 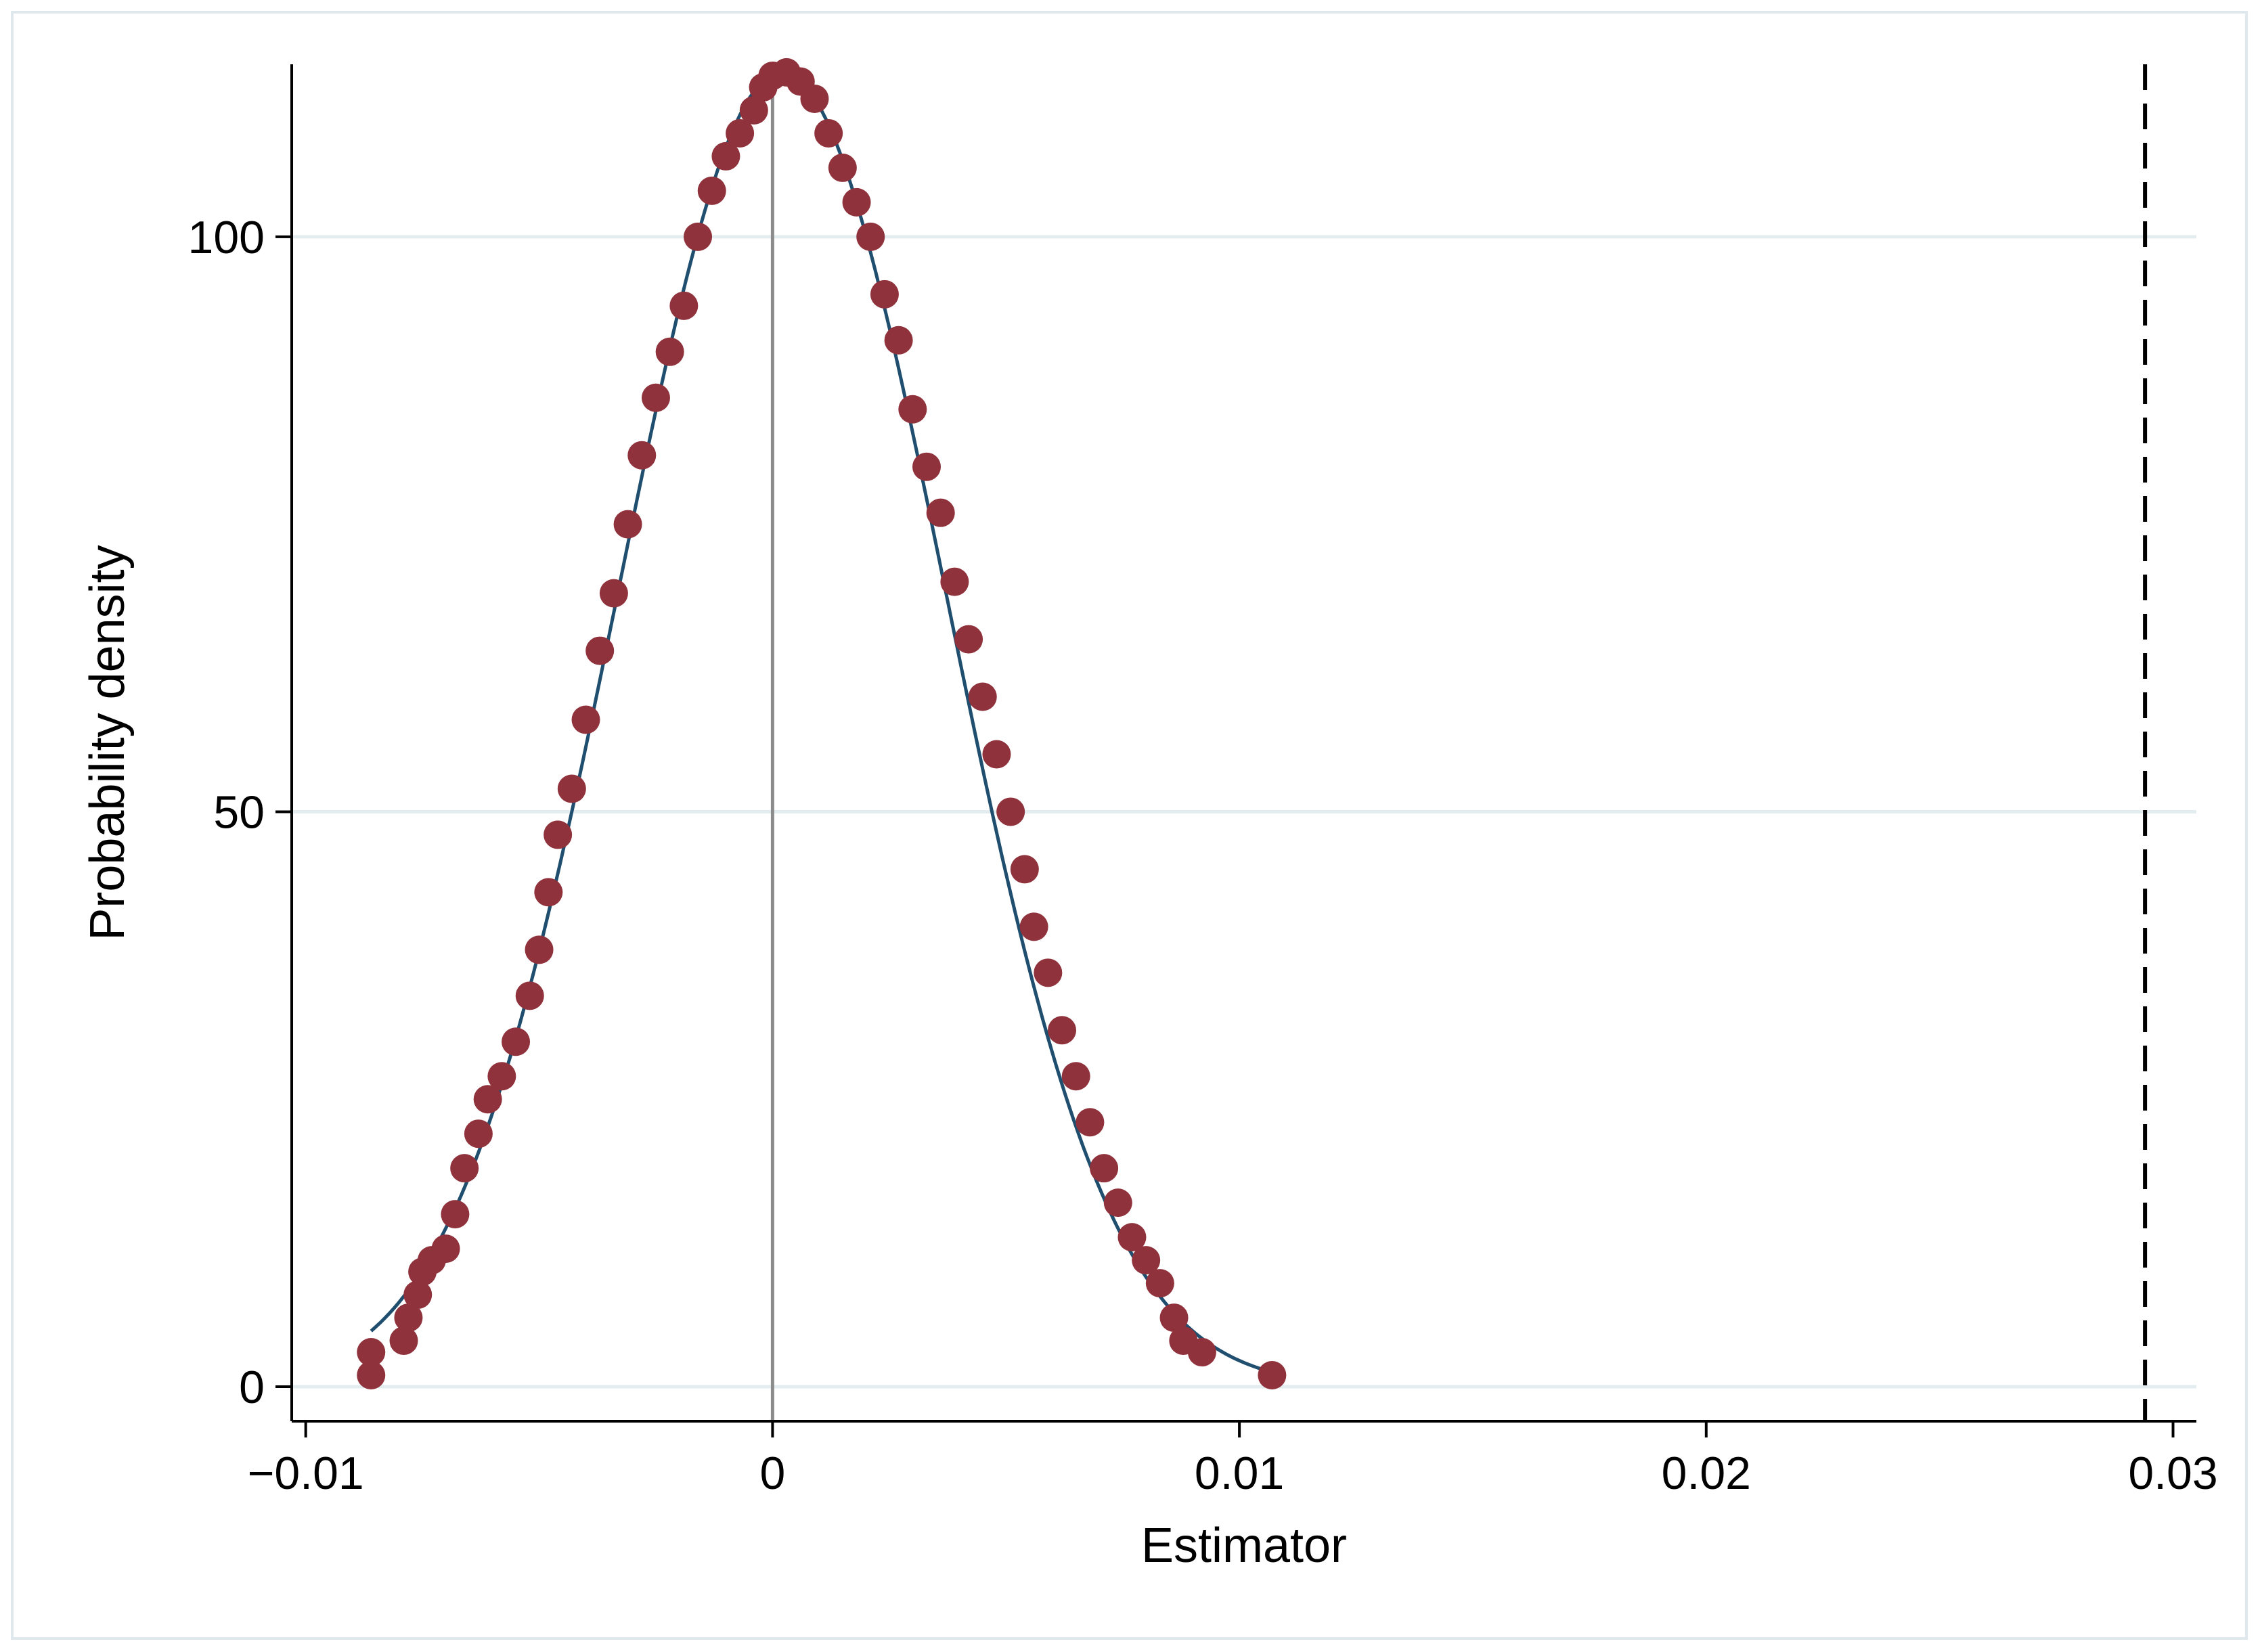 What do you see at coordinates (239, 812) in the screenshot?
I see `y-tick-label: 50` at bounding box center [239, 812].